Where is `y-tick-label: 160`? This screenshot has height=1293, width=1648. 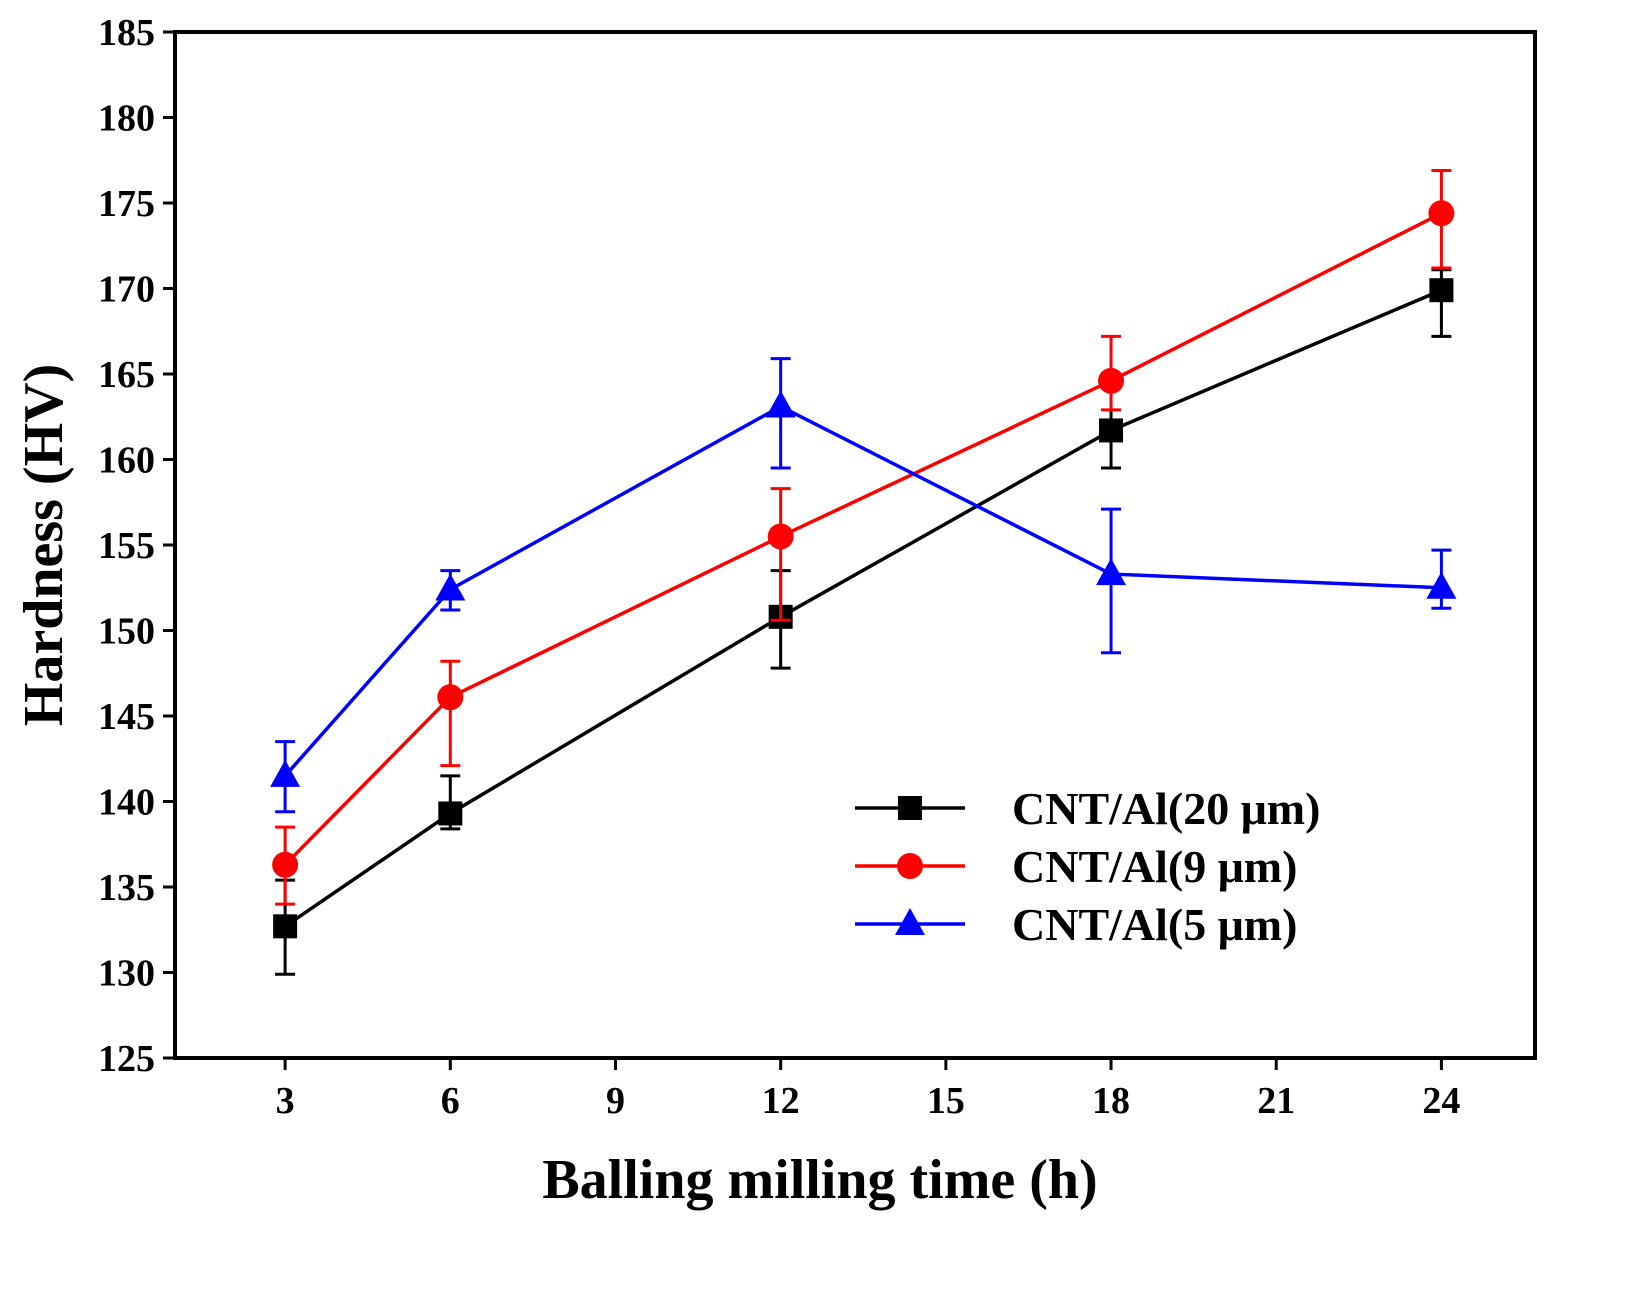 y-tick-label: 160 is located at coordinates (126, 461).